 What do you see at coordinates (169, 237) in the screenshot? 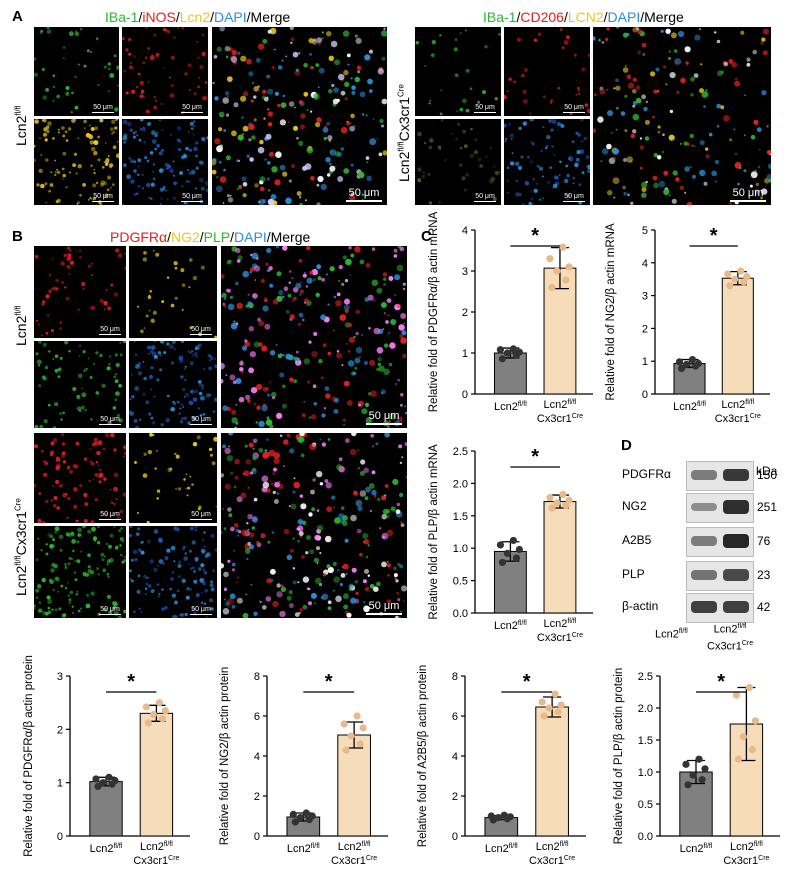
I see `panelB.header-part: /` at bounding box center [169, 237].